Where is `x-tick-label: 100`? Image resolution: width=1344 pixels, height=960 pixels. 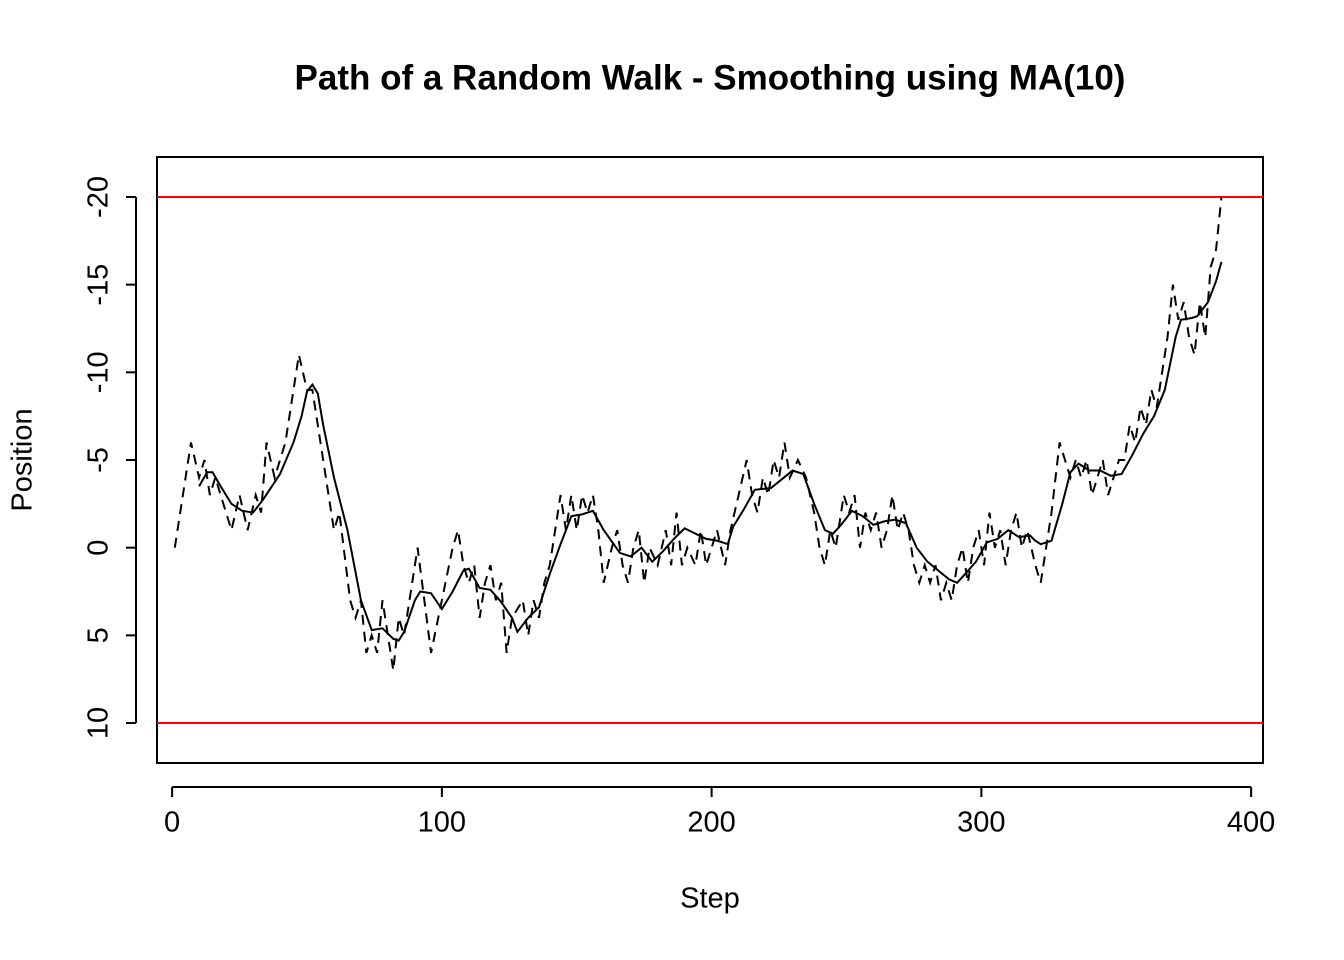 x-tick-label: 100 is located at coordinates (442, 823).